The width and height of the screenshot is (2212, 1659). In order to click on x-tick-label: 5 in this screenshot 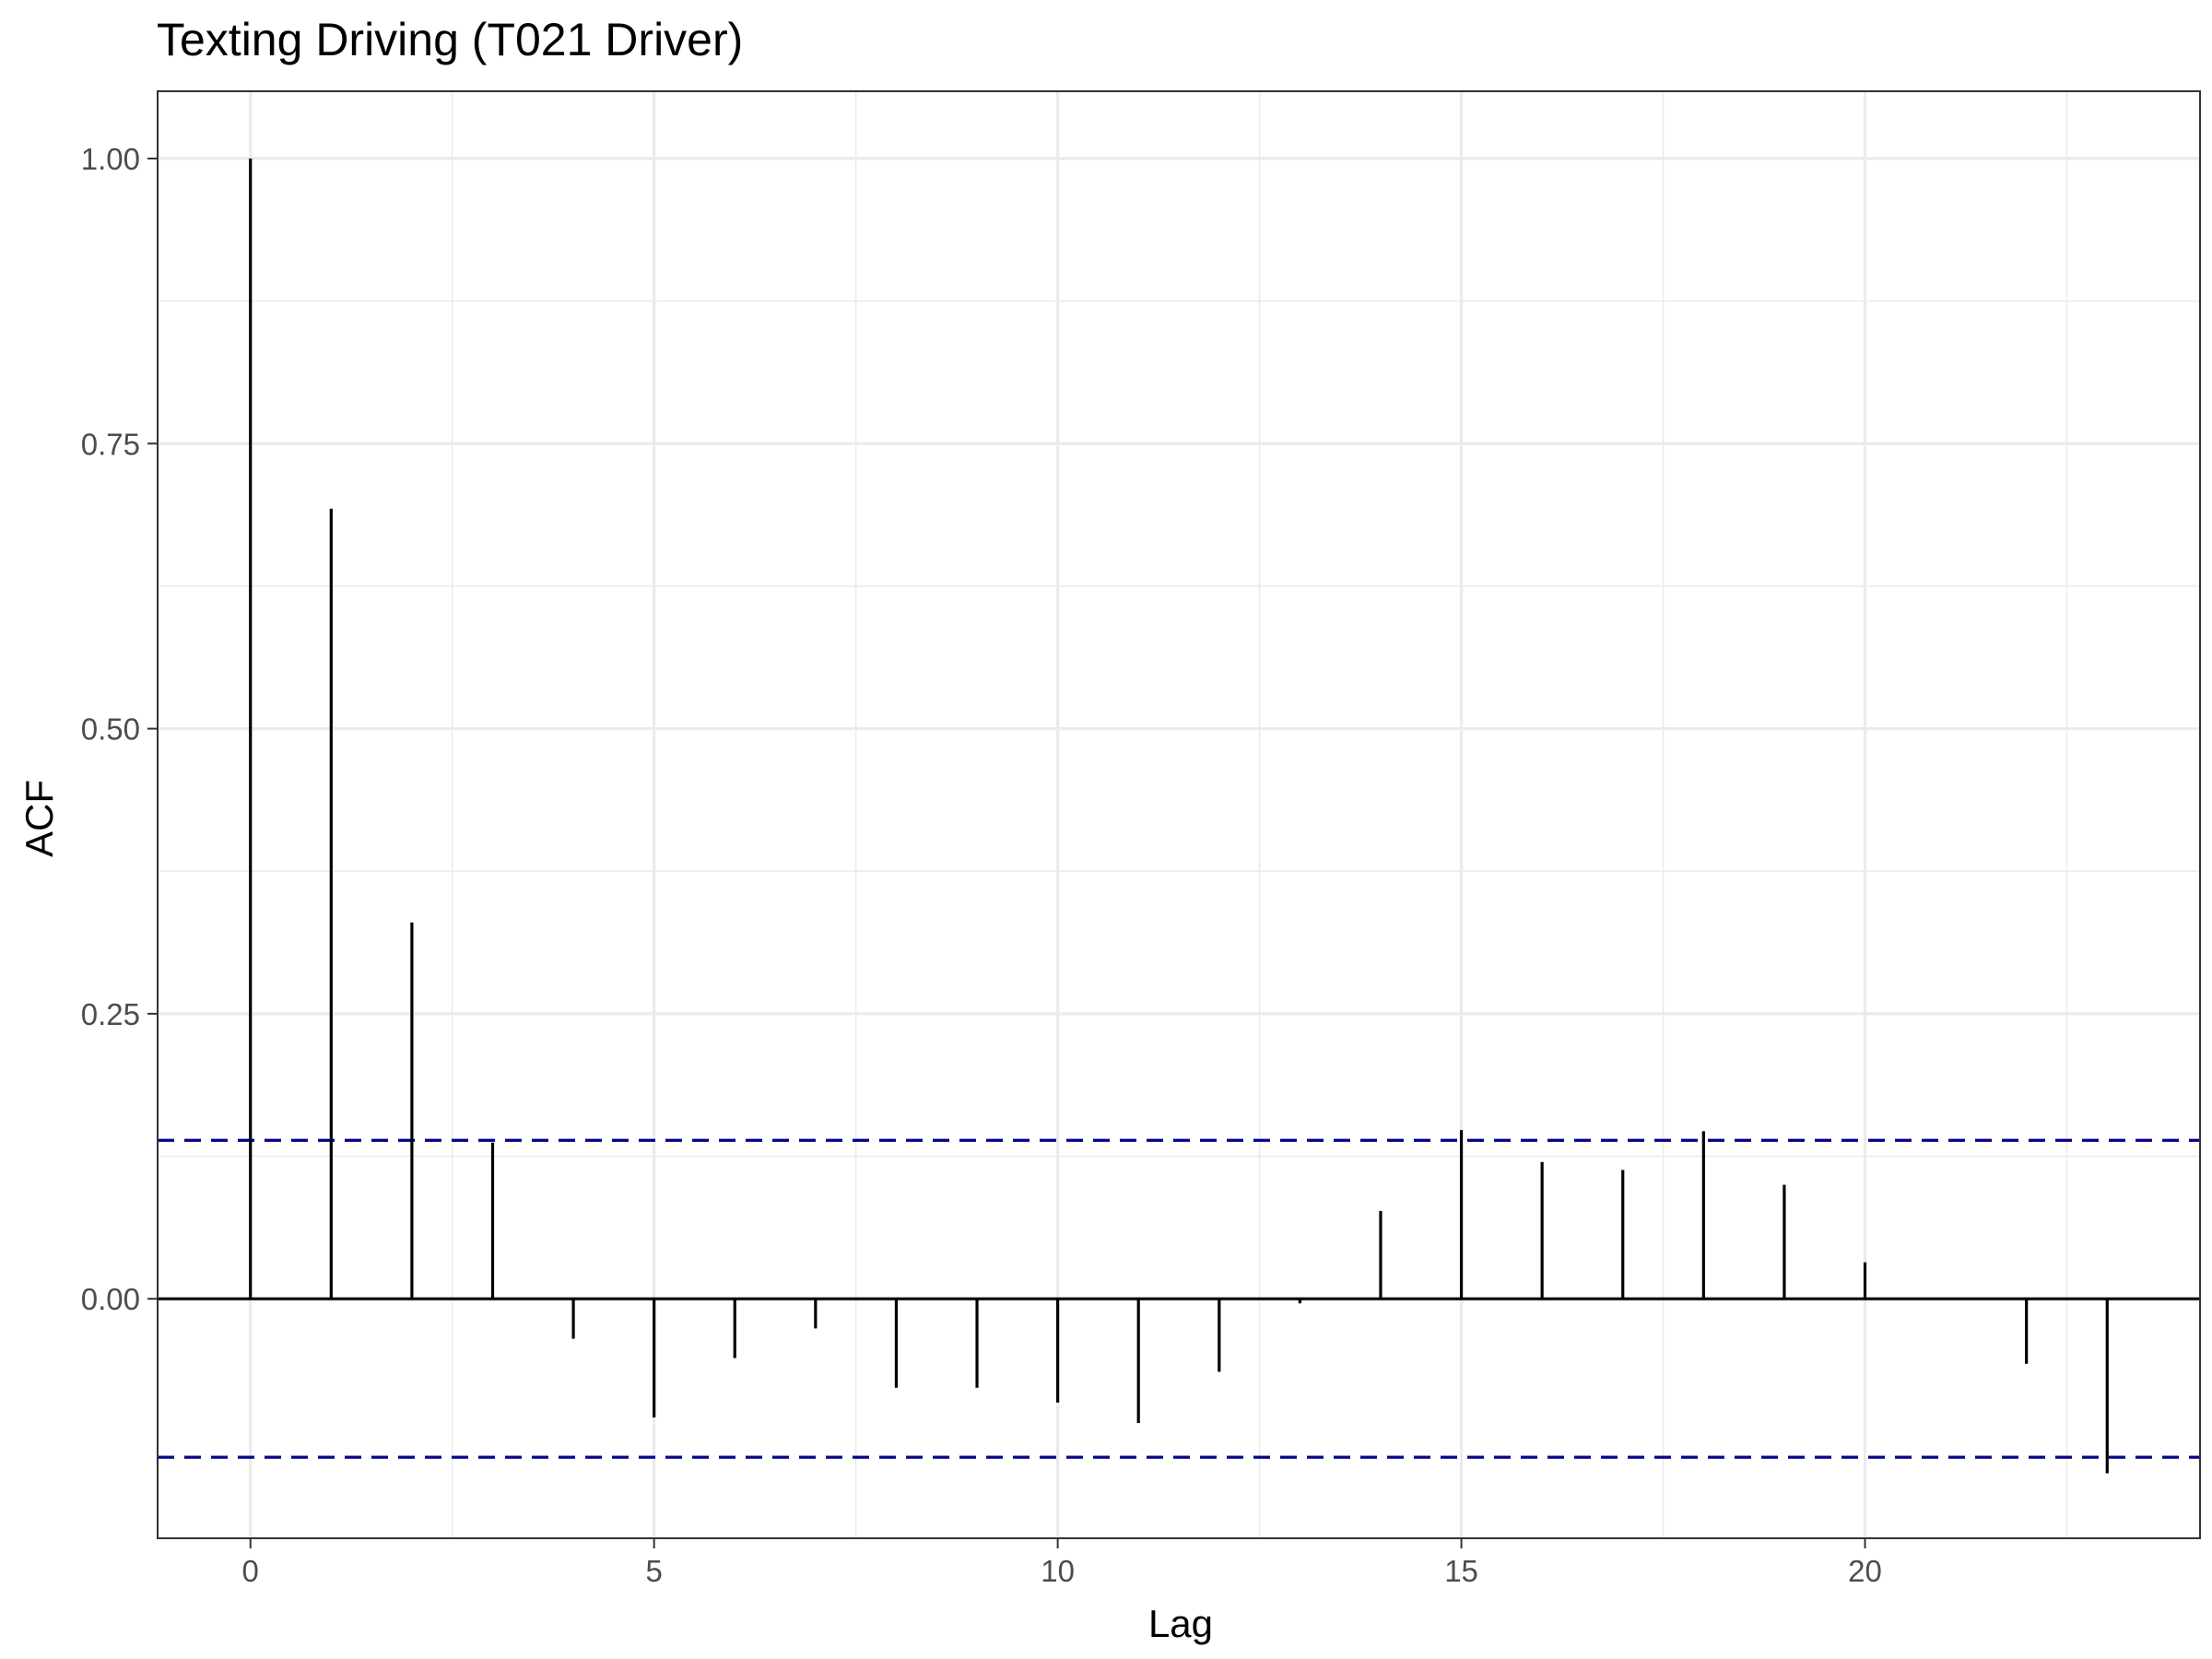, I will do `click(653, 1571)`.